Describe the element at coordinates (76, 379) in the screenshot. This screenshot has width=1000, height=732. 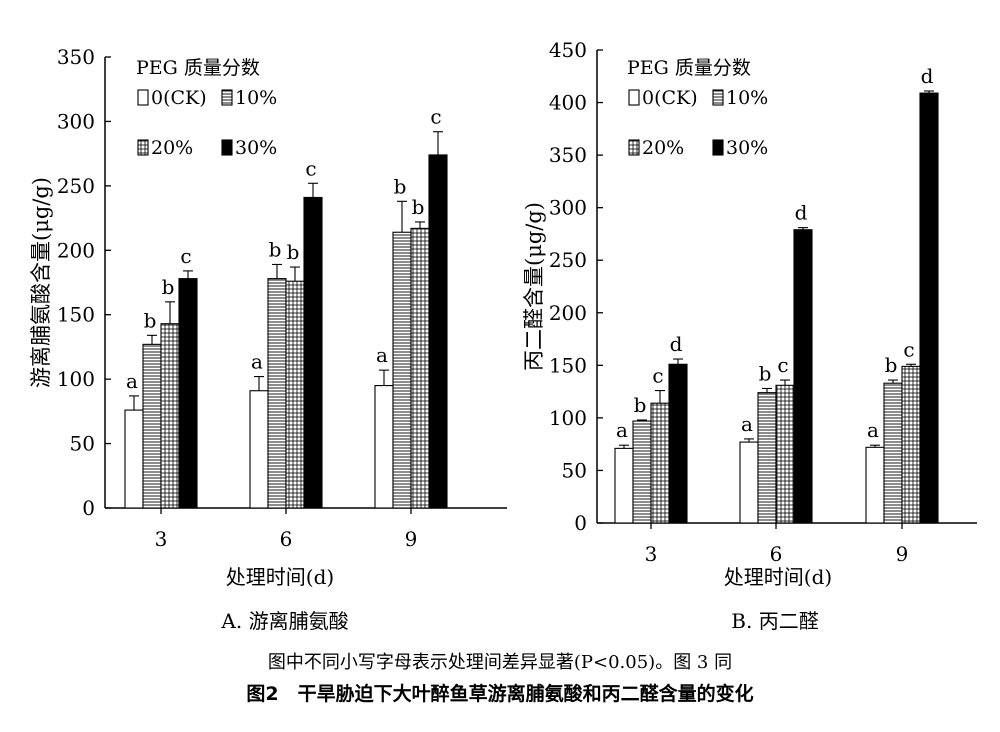
I see `panel-a-y-tick-label: 100` at that location.